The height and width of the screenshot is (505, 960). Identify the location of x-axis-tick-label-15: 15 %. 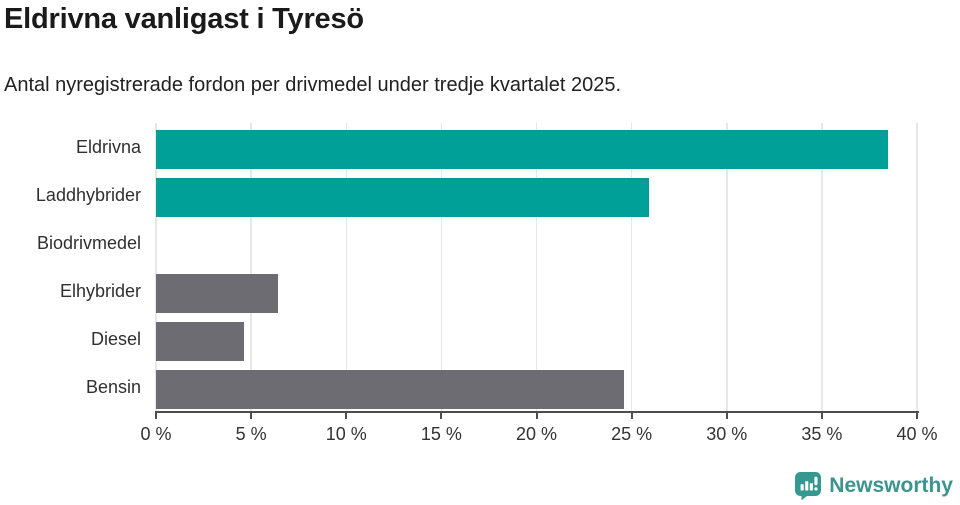
(441, 434).